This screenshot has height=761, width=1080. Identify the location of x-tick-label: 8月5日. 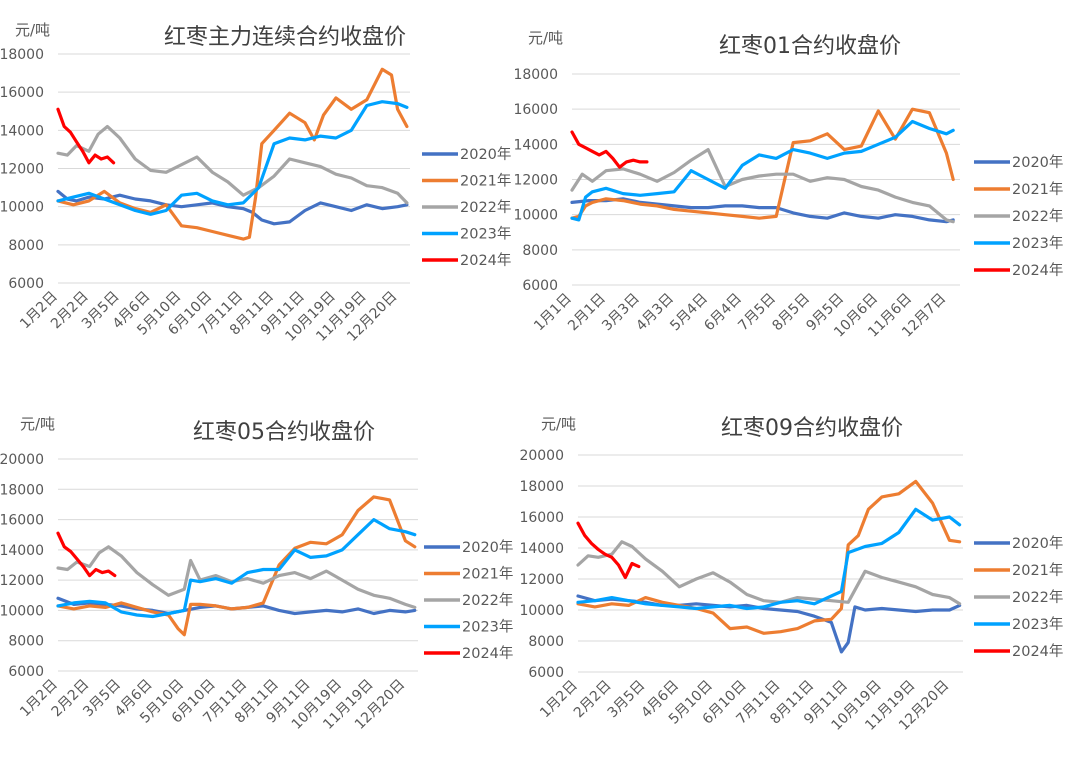
(791, 313).